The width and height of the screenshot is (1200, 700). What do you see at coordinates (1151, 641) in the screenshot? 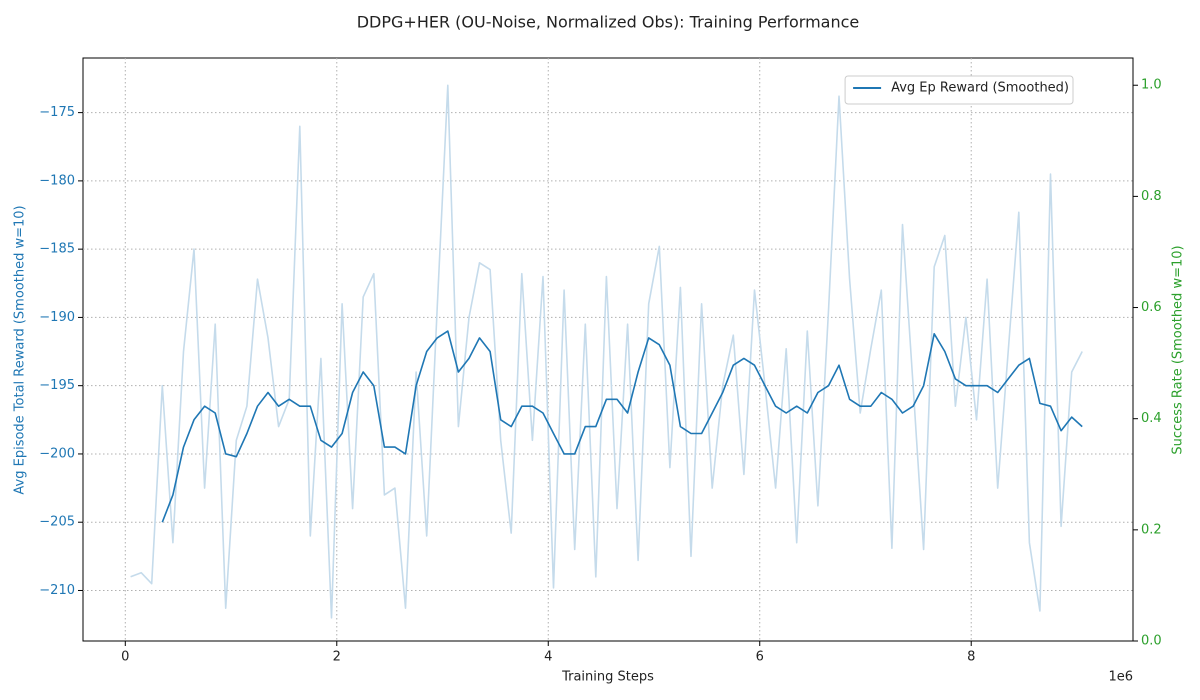
I see `y2-tick-label: 0.0` at bounding box center [1151, 641].